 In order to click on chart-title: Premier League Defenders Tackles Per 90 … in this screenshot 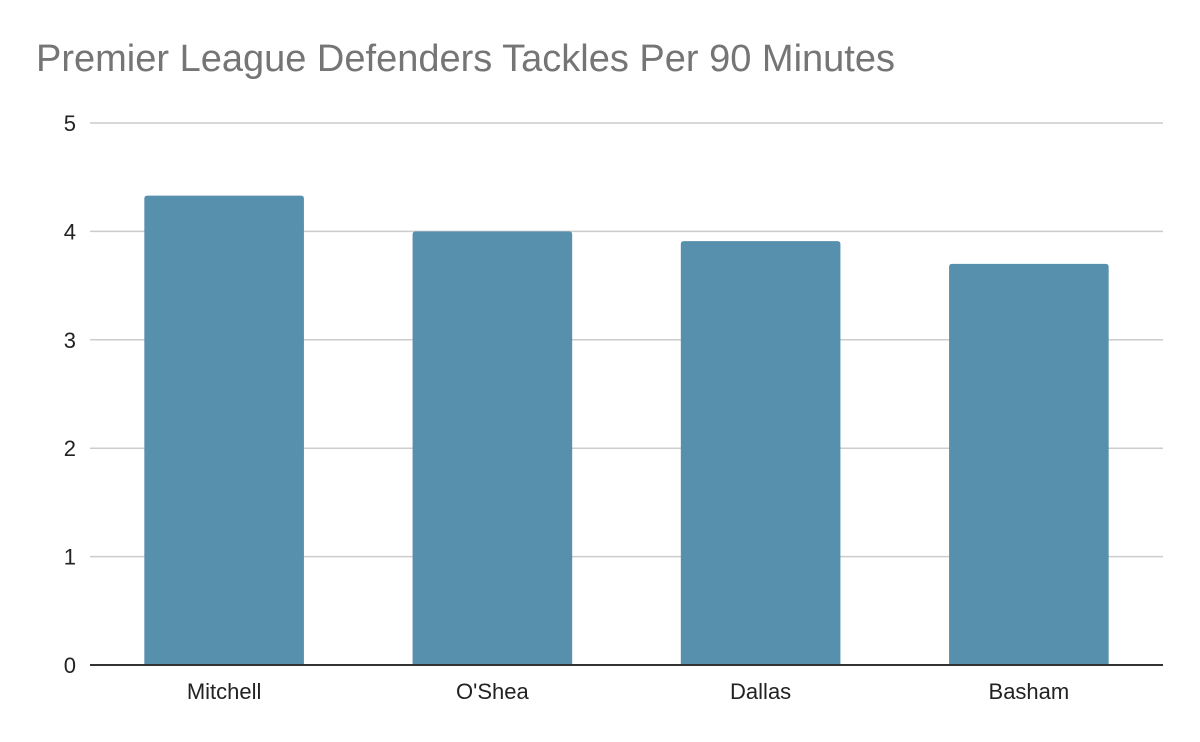, I will do `click(465, 59)`.